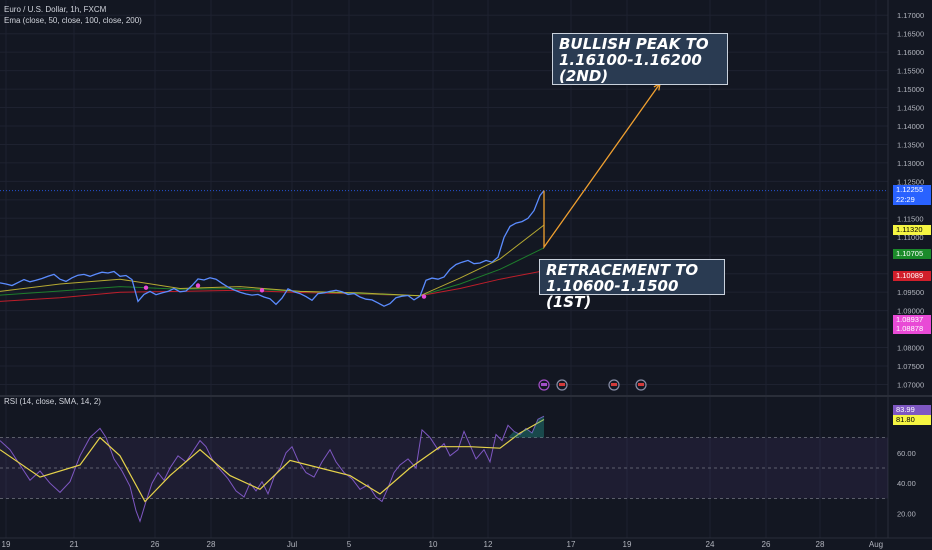  What do you see at coordinates (910, 108) in the screenshot?
I see `price-tick-label: 1.14500` at bounding box center [910, 108].